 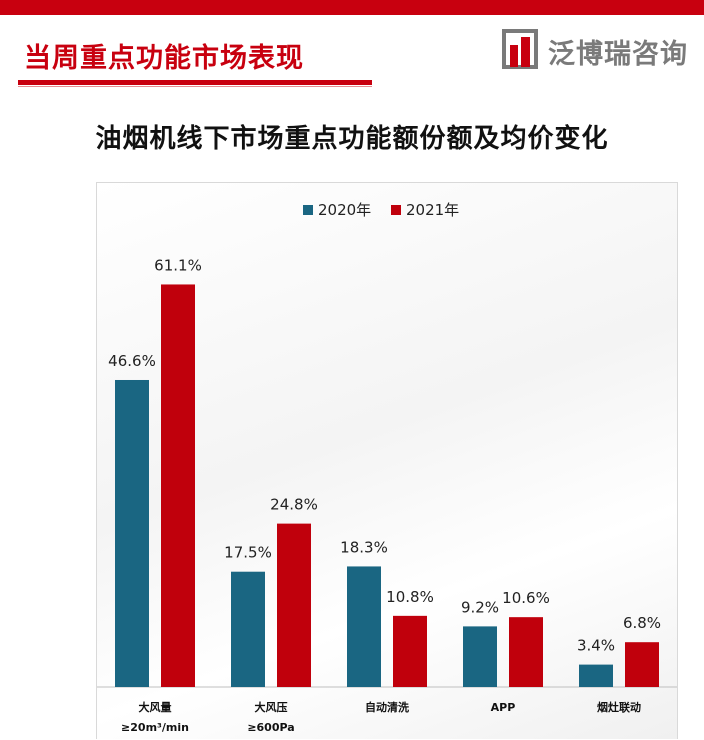 I want to click on brand-logo: 泛博瑞咨询, so click(x=600, y=51).